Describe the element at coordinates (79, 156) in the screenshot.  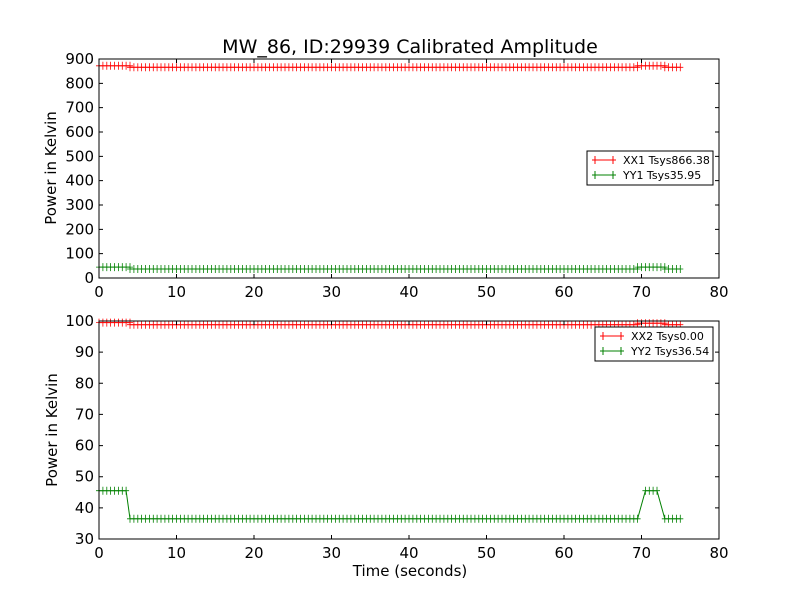
I see `y-tick-label-0-5: 500` at that location.